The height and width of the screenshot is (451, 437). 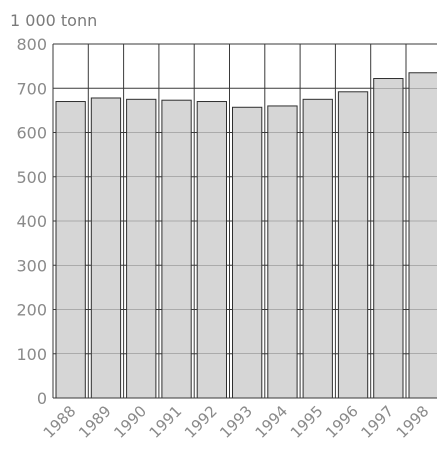 What do you see at coordinates (31, 177) in the screenshot?
I see `y-tick-label: 500` at bounding box center [31, 177].